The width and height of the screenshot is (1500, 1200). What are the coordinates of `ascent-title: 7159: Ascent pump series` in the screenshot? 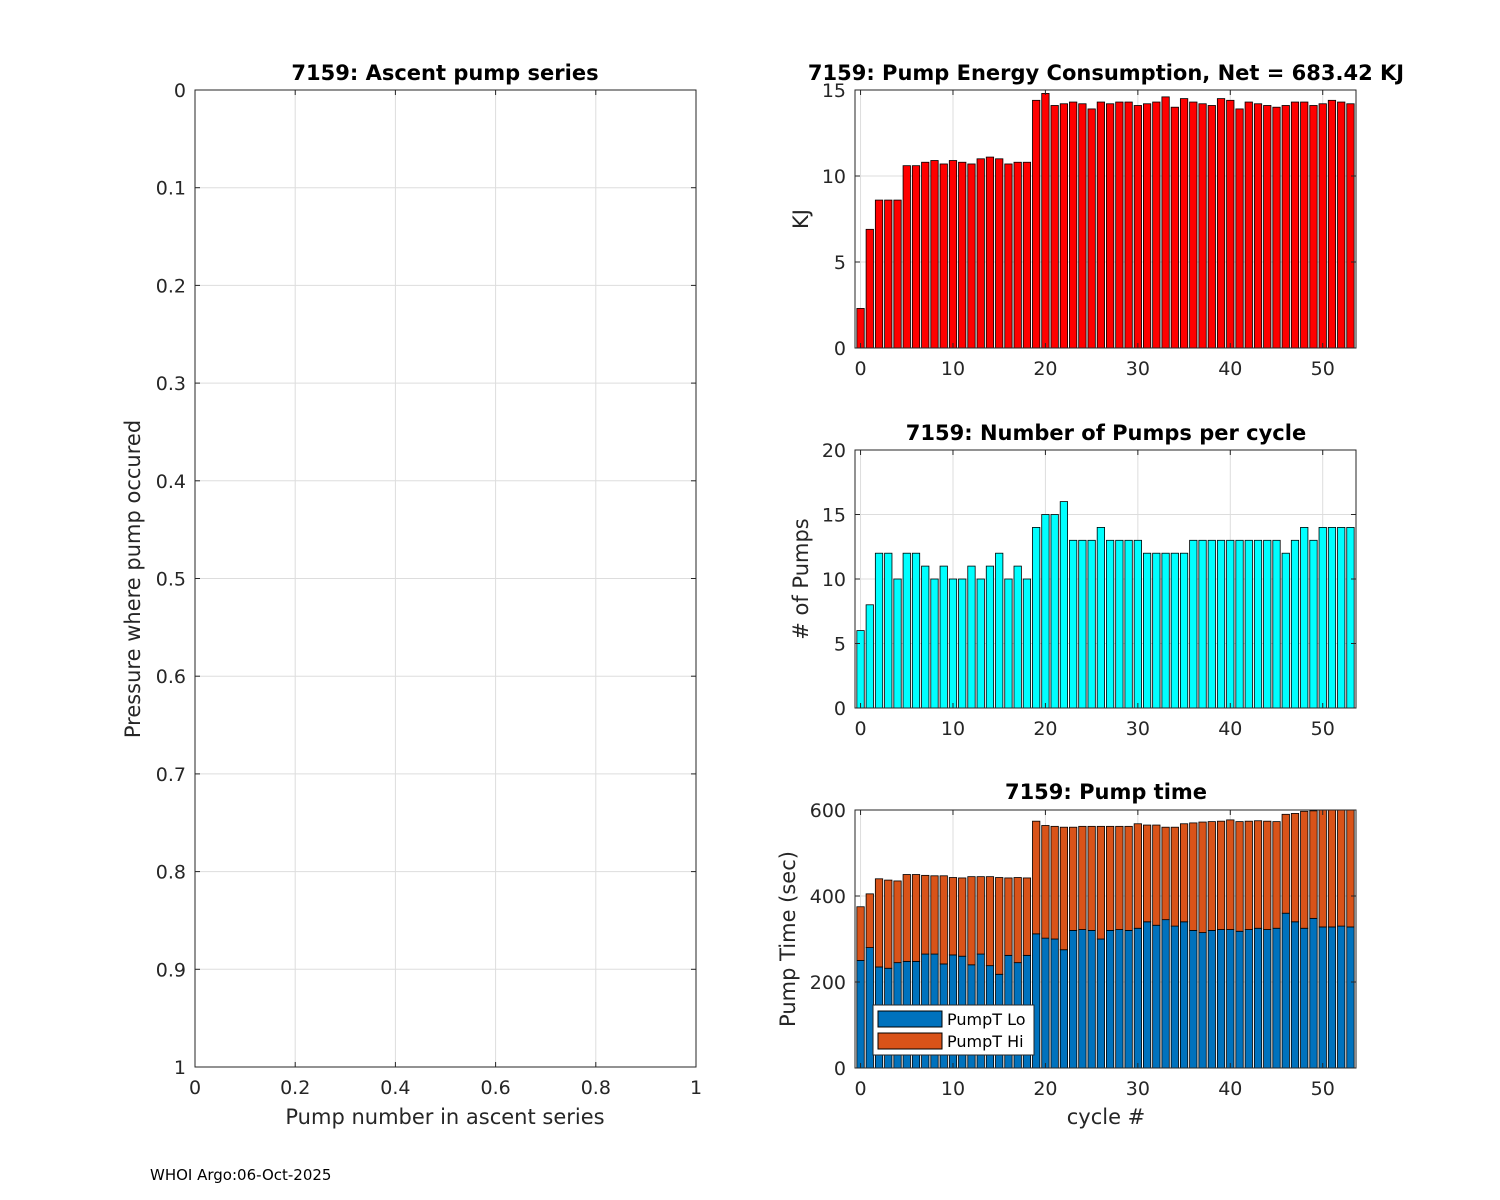 It's located at (444, 73).